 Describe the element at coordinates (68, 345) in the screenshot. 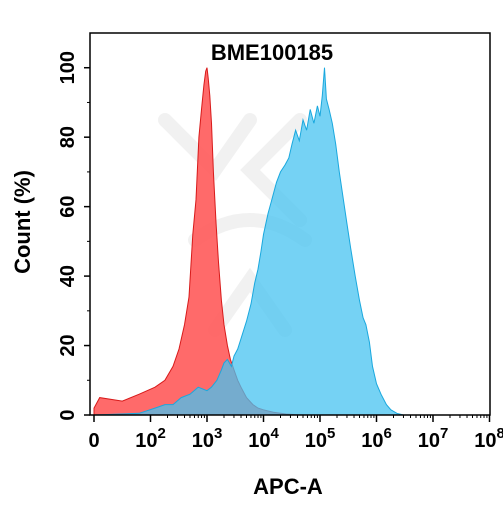

I see `y-tick-label: 20` at that location.